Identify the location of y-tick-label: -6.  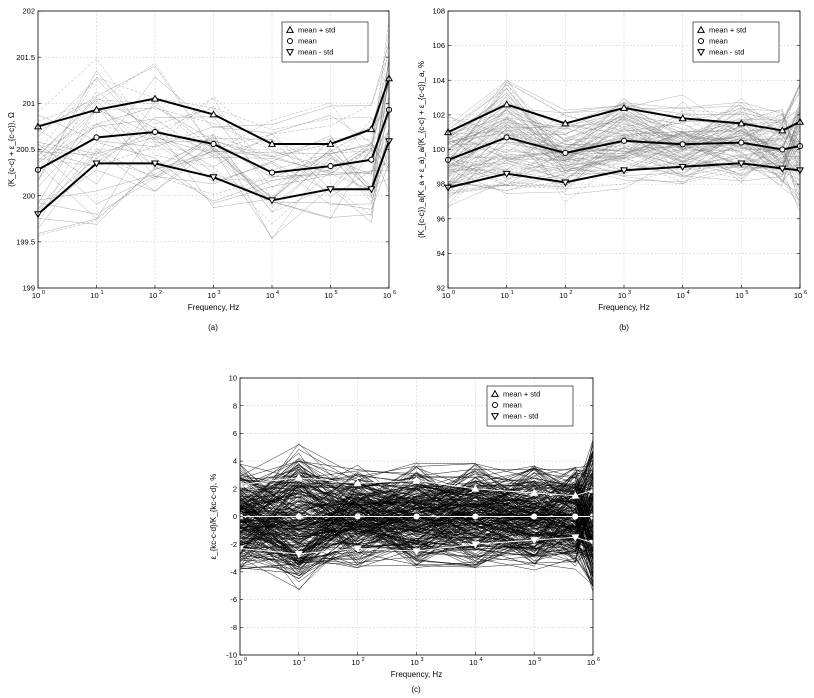
(233, 599).